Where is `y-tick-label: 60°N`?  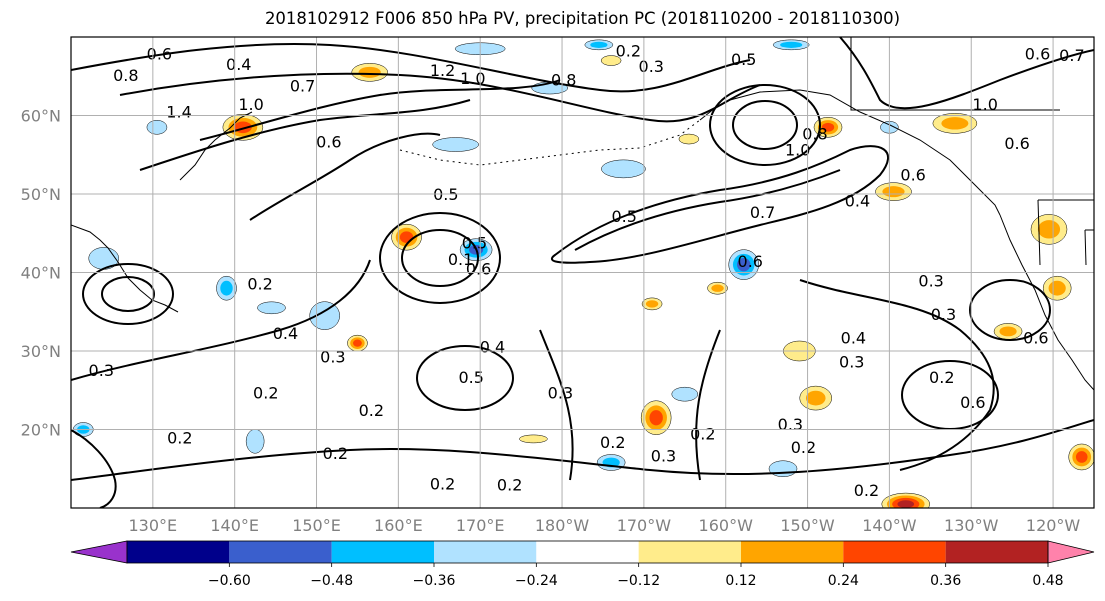
y-tick-label: 60°N is located at coordinates (41, 116).